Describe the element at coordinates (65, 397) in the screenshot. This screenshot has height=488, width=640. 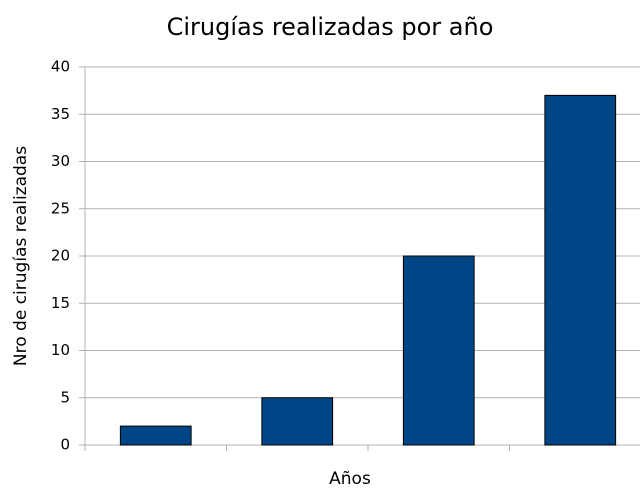
I see `y-tick-label: 5` at that location.